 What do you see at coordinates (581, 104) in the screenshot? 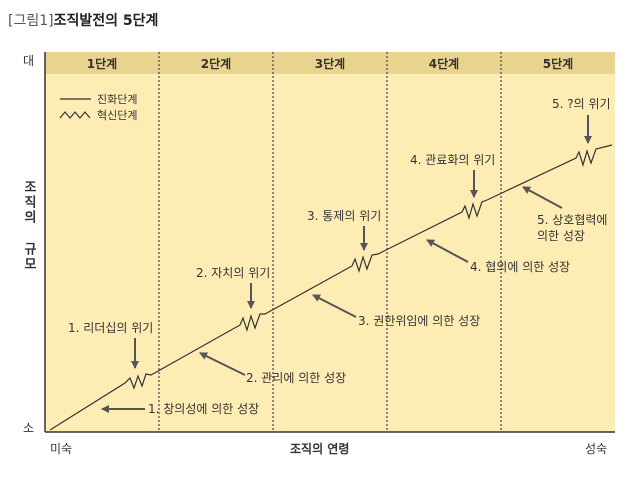
I see `crisis-label-5: 5. ?의 위기` at bounding box center [581, 104].